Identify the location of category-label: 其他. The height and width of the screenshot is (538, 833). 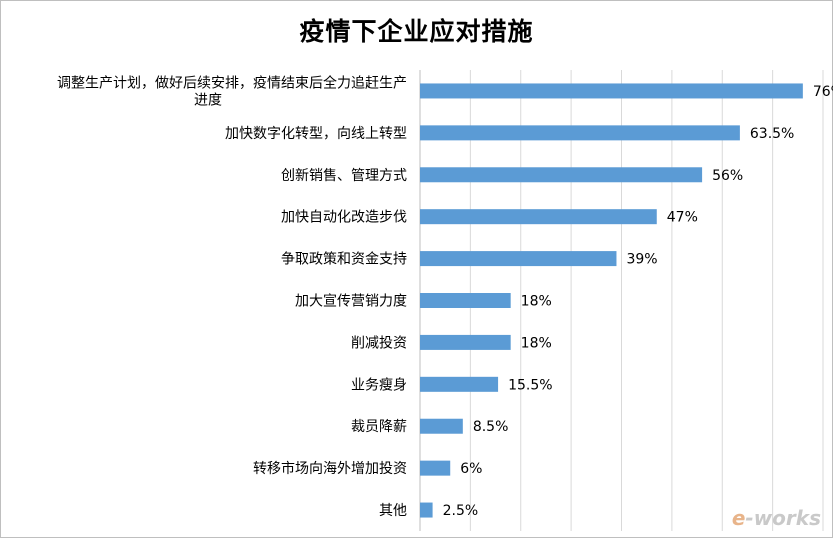
(393, 511).